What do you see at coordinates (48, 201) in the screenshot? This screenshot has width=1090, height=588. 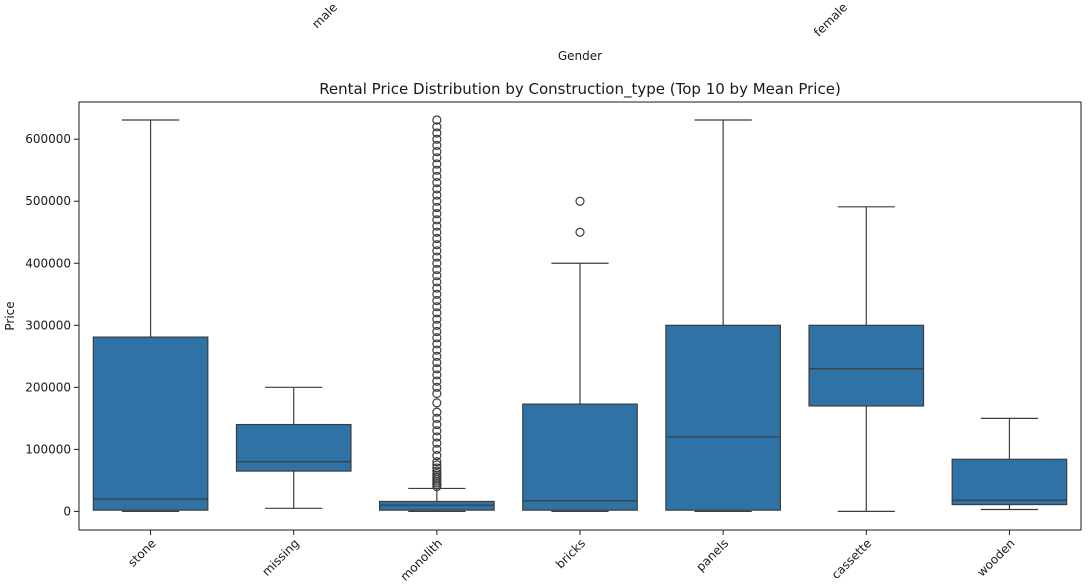 I see `y-tick-label: 500000` at bounding box center [48, 201].